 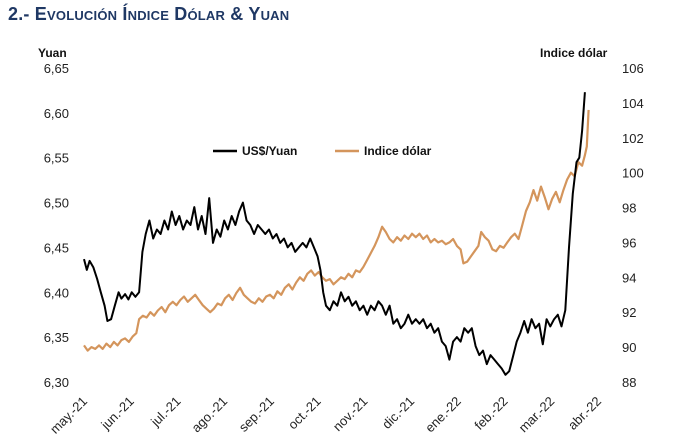 What do you see at coordinates (149, 14) in the screenshot?
I see `chart-heading: 2.- Evolución Índice Dólar & Yuan` at bounding box center [149, 14].